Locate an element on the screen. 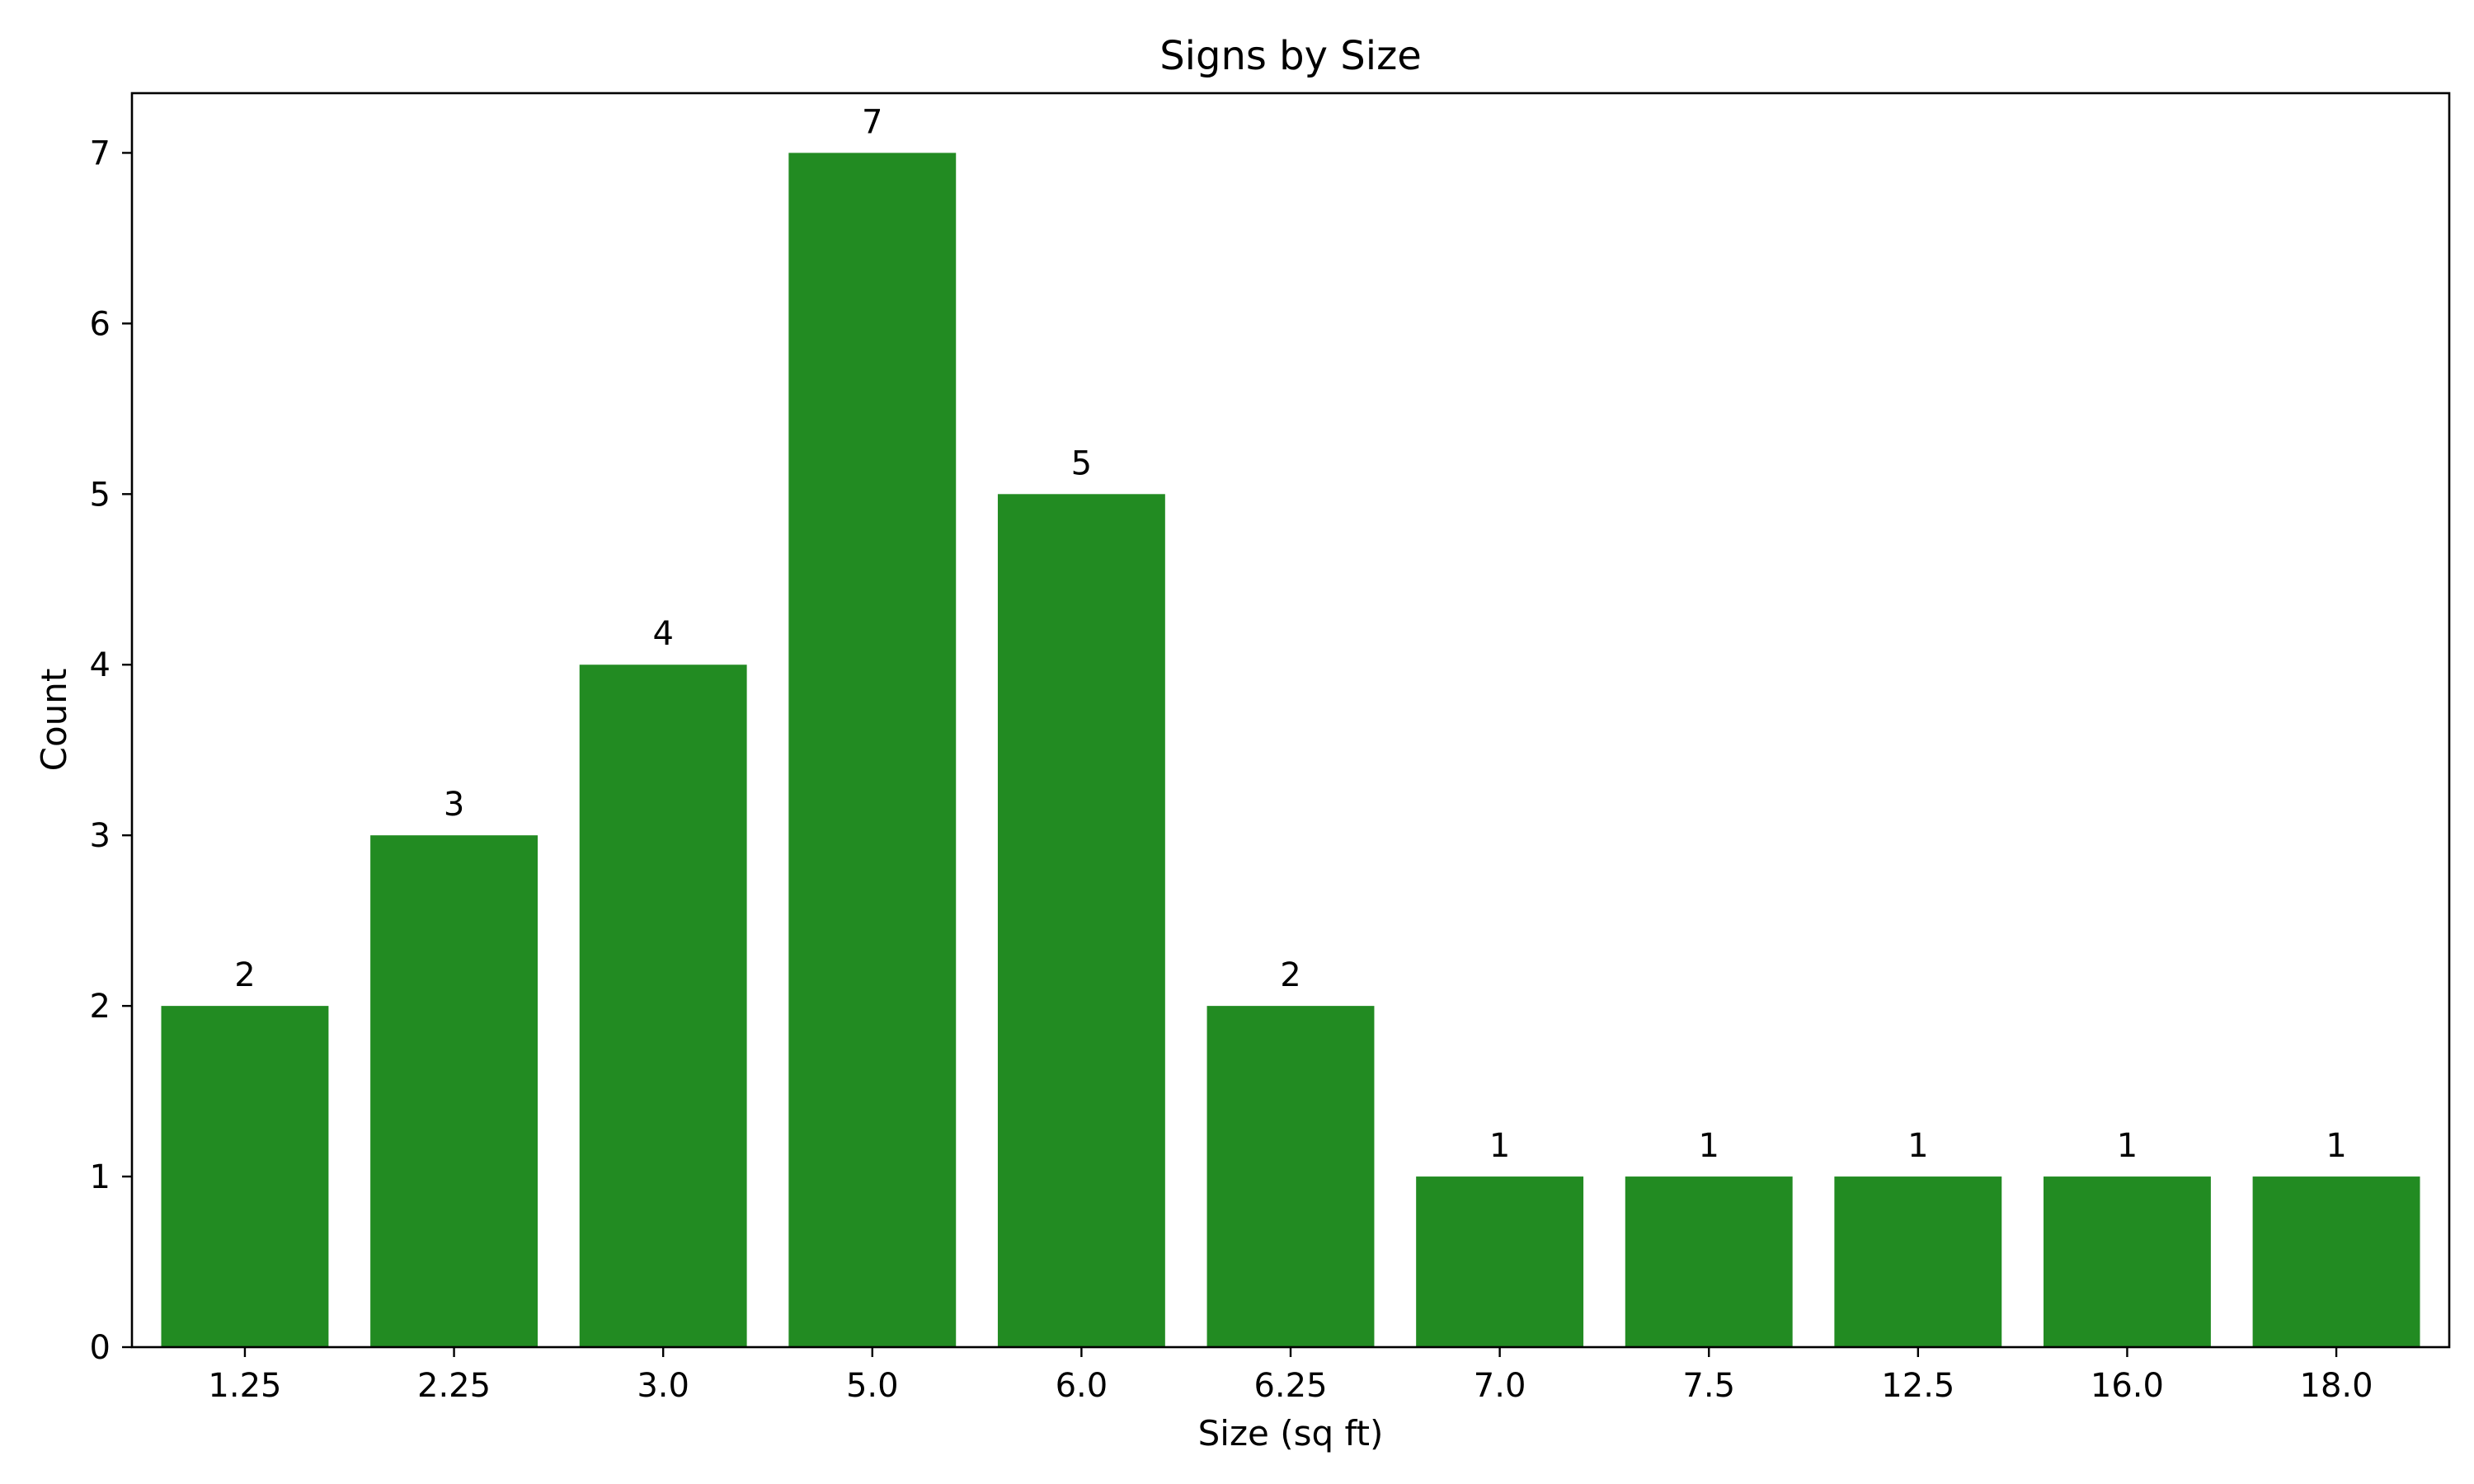 The height and width of the screenshot is (1484, 2474). x-axis-label: Size (sq ft) is located at coordinates (1291, 1433).